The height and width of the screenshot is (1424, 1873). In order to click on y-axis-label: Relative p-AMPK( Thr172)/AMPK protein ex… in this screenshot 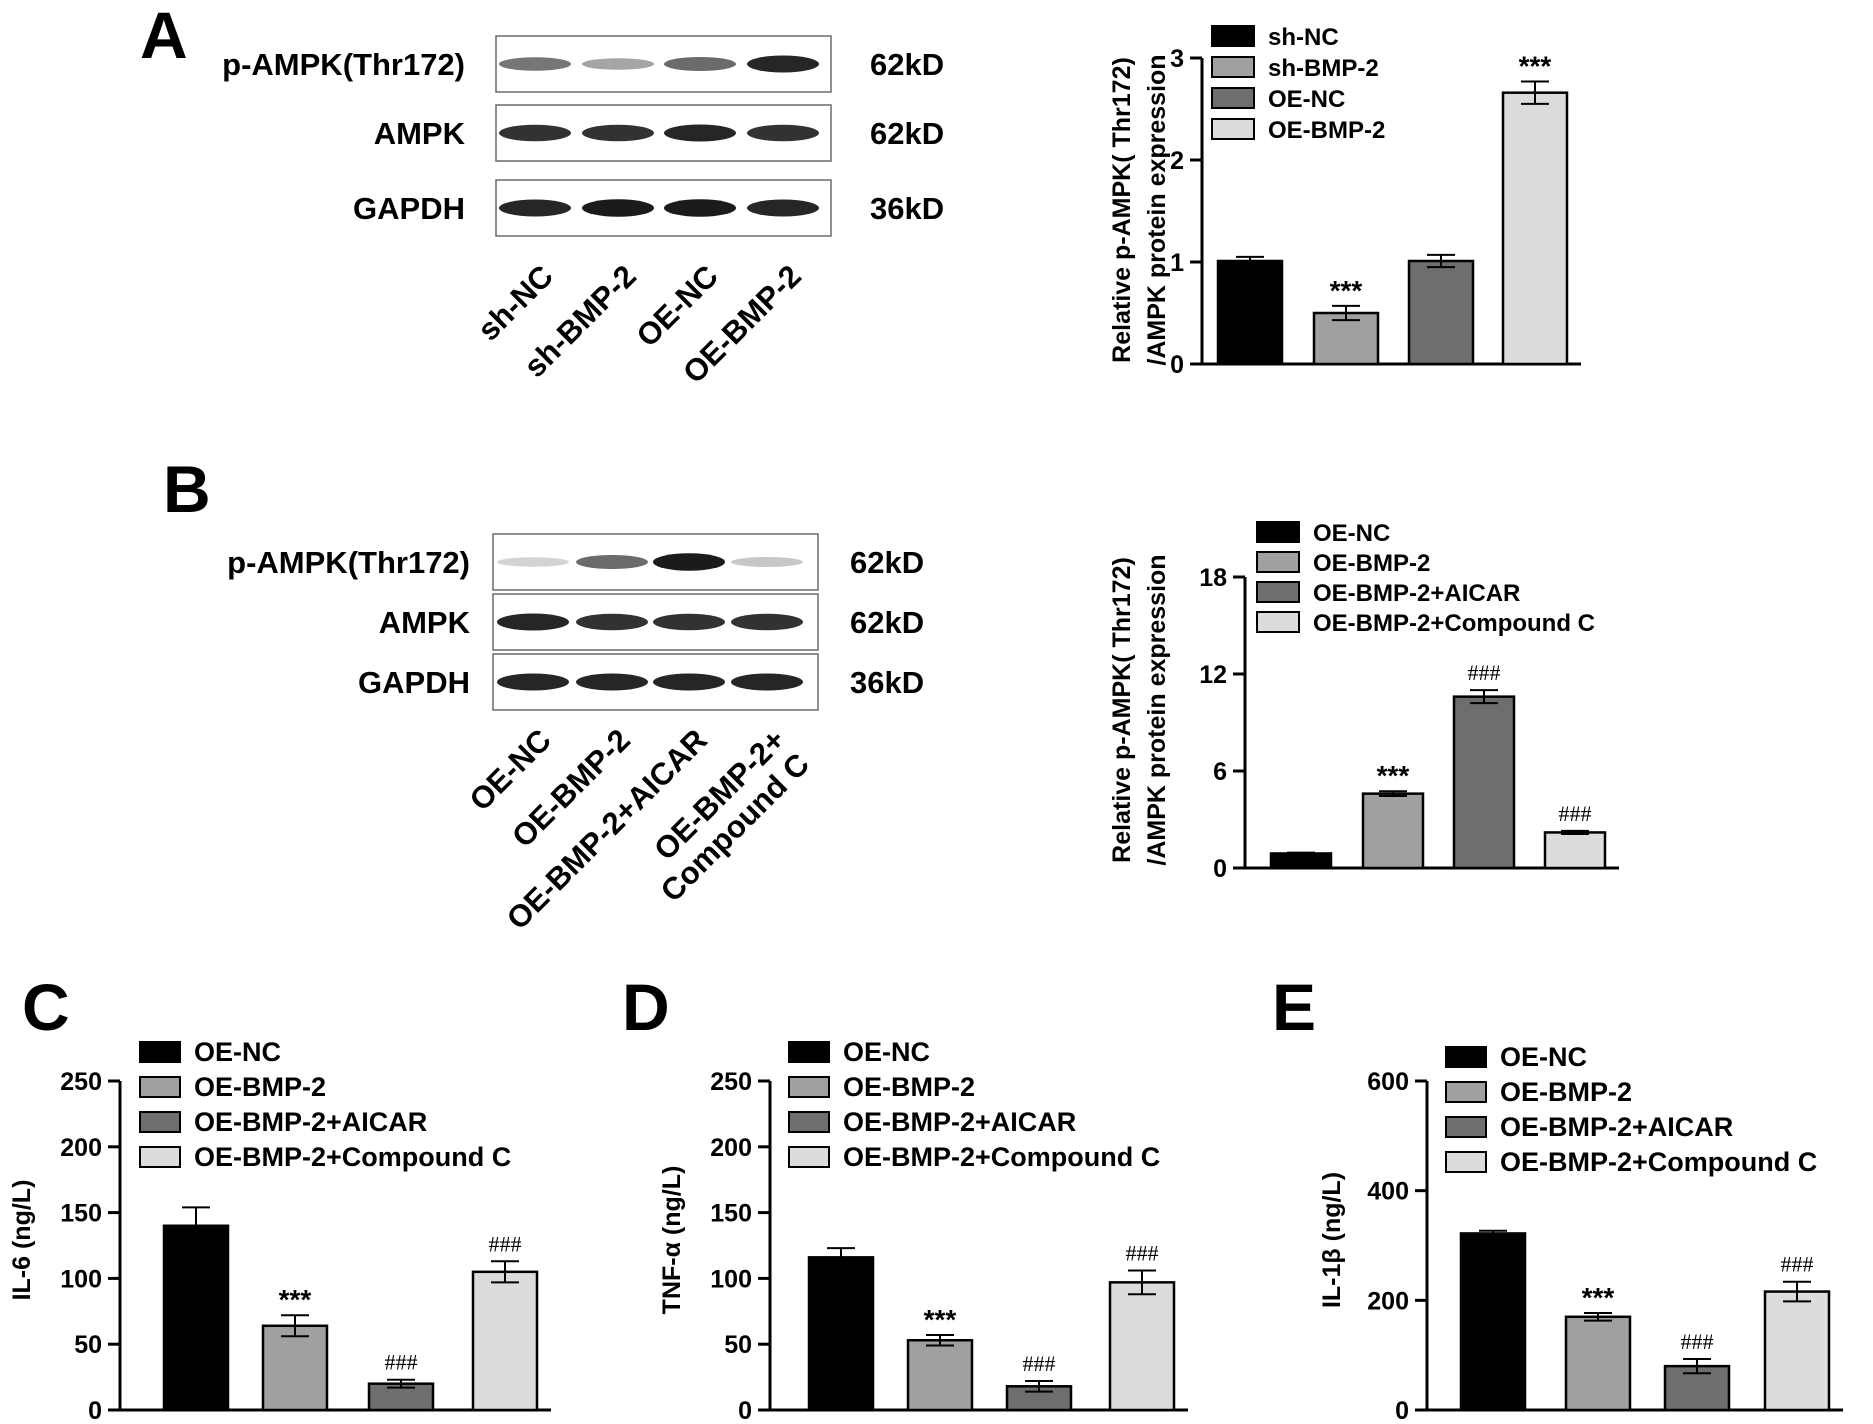, I will do `click(1139, 709)`.